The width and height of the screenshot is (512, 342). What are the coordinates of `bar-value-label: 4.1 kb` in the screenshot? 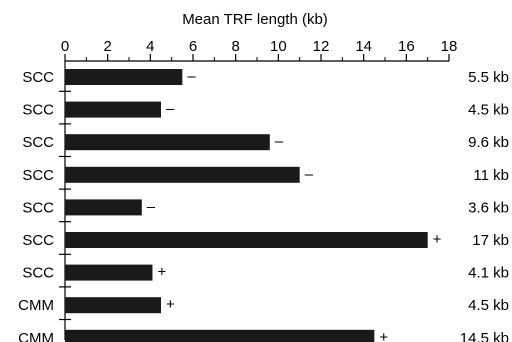 It's located at (488, 273).